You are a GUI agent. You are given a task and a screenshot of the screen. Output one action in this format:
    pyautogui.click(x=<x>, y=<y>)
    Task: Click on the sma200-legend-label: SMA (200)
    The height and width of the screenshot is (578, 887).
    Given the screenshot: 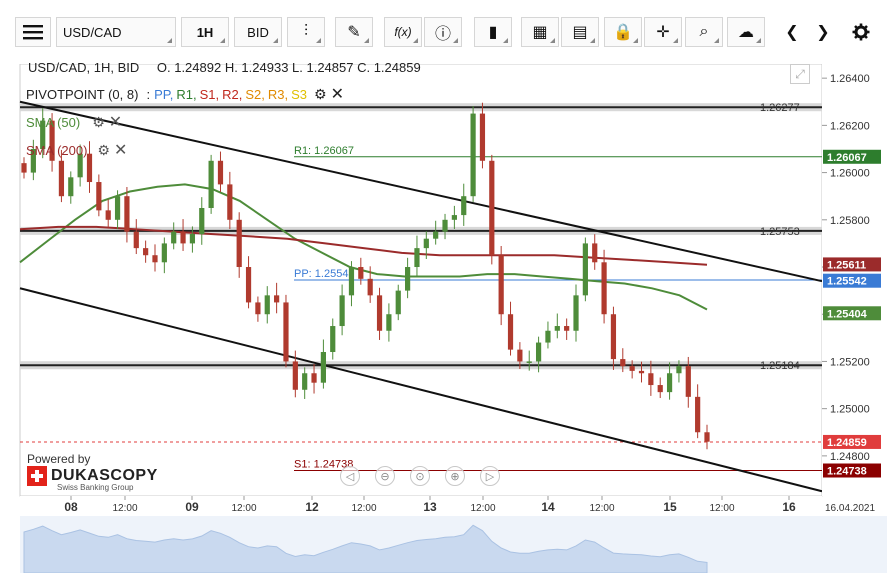 What is the action you would take?
    pyautogui.click(x=57, y=150)
    